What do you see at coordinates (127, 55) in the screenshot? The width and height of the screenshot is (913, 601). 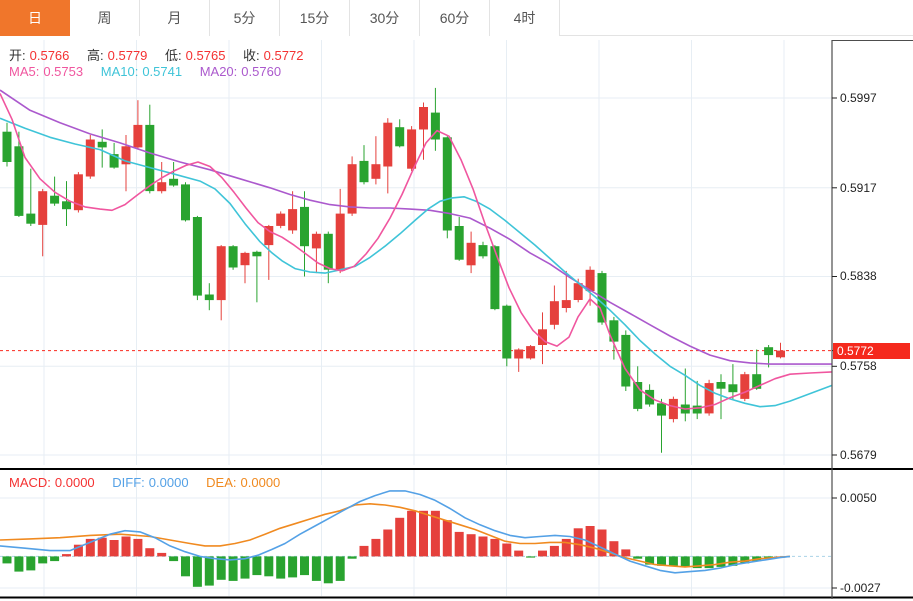 I see `high-value: 0.5779` at bounding box center [127, 55].